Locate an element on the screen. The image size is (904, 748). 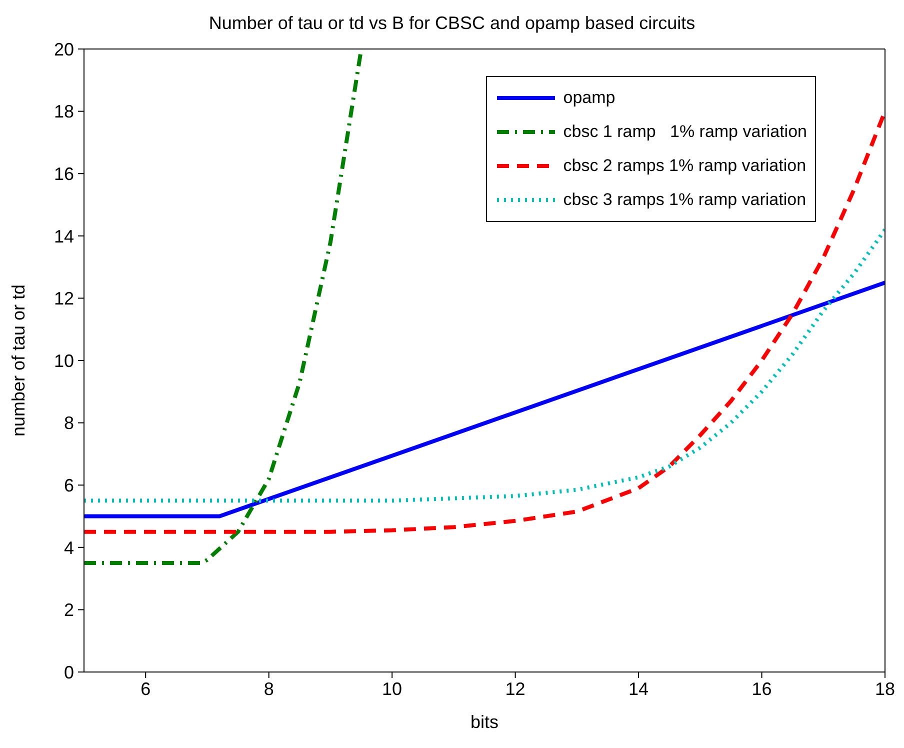
y-tick-label: 0 is located at coordinates (69, 672).